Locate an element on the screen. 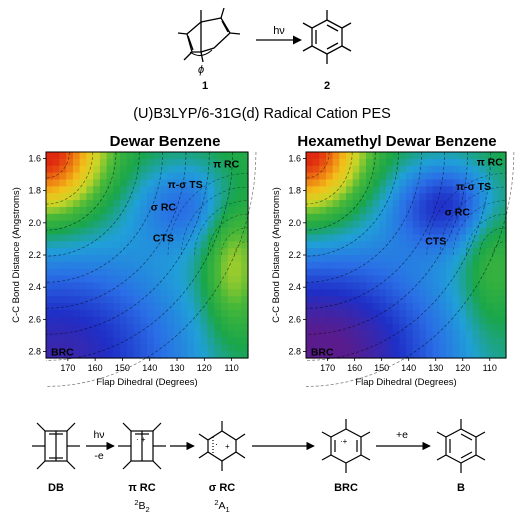  y-tick-label: 2.2 is located at coordinates (294, 255).